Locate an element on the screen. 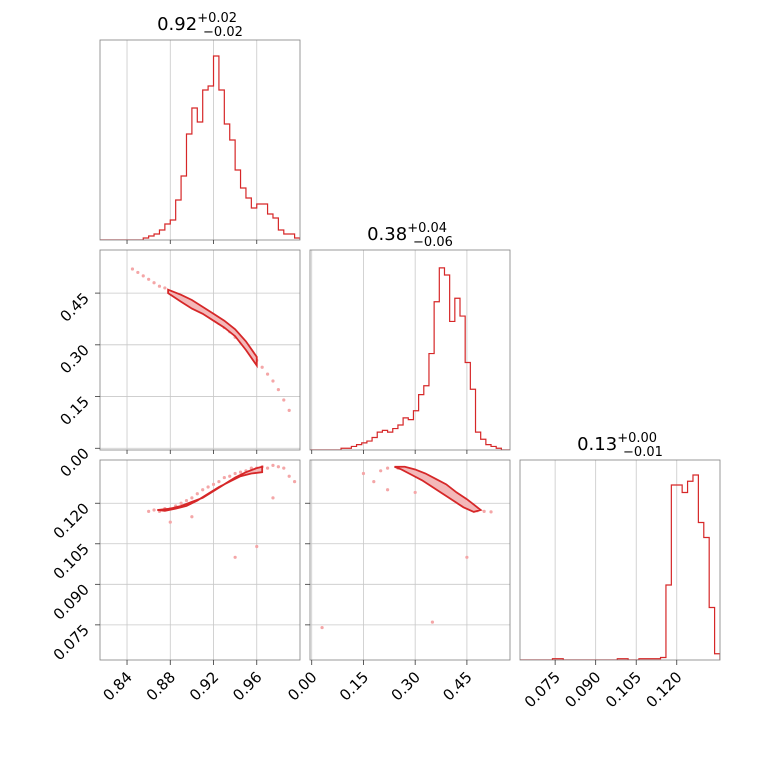  title-panel-2: 0.38+0.04 −0.06 is located at coordinates (410, 235).